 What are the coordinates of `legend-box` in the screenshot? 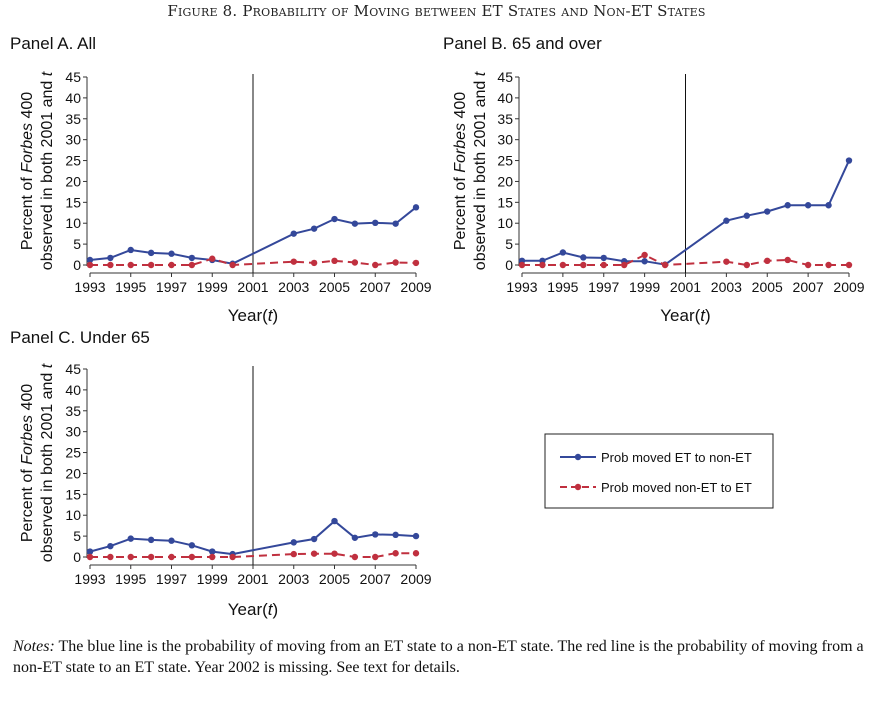 It's located at (659, 471).